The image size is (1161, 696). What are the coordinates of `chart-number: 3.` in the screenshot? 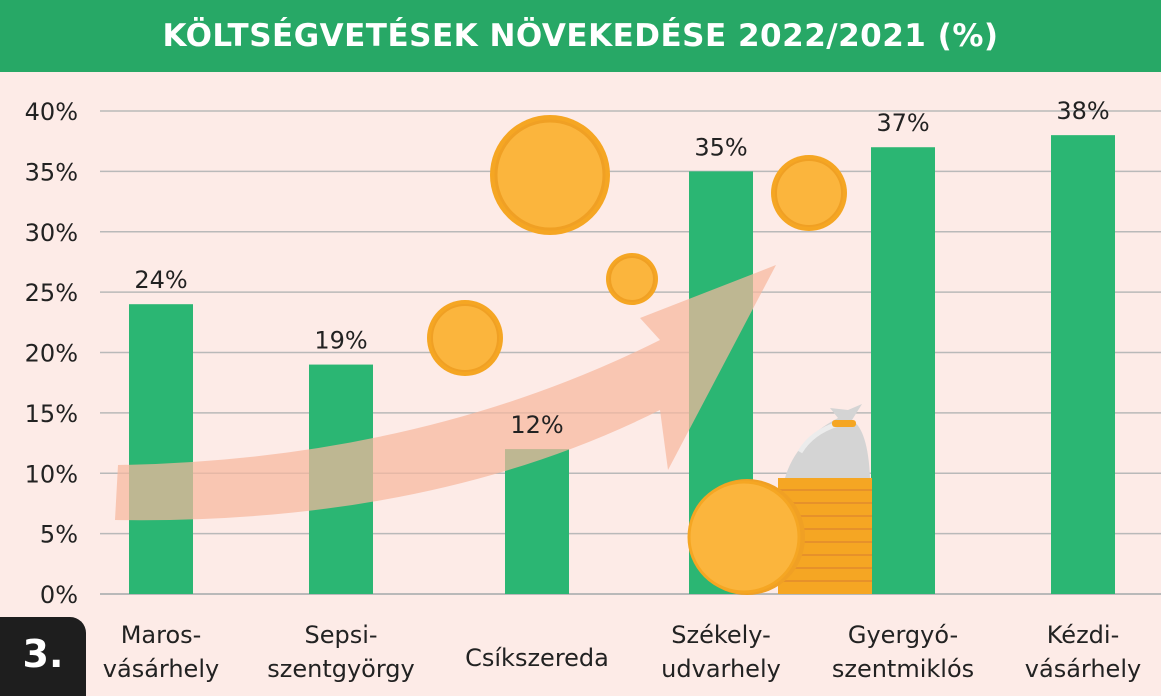 It's located at (43, 654).